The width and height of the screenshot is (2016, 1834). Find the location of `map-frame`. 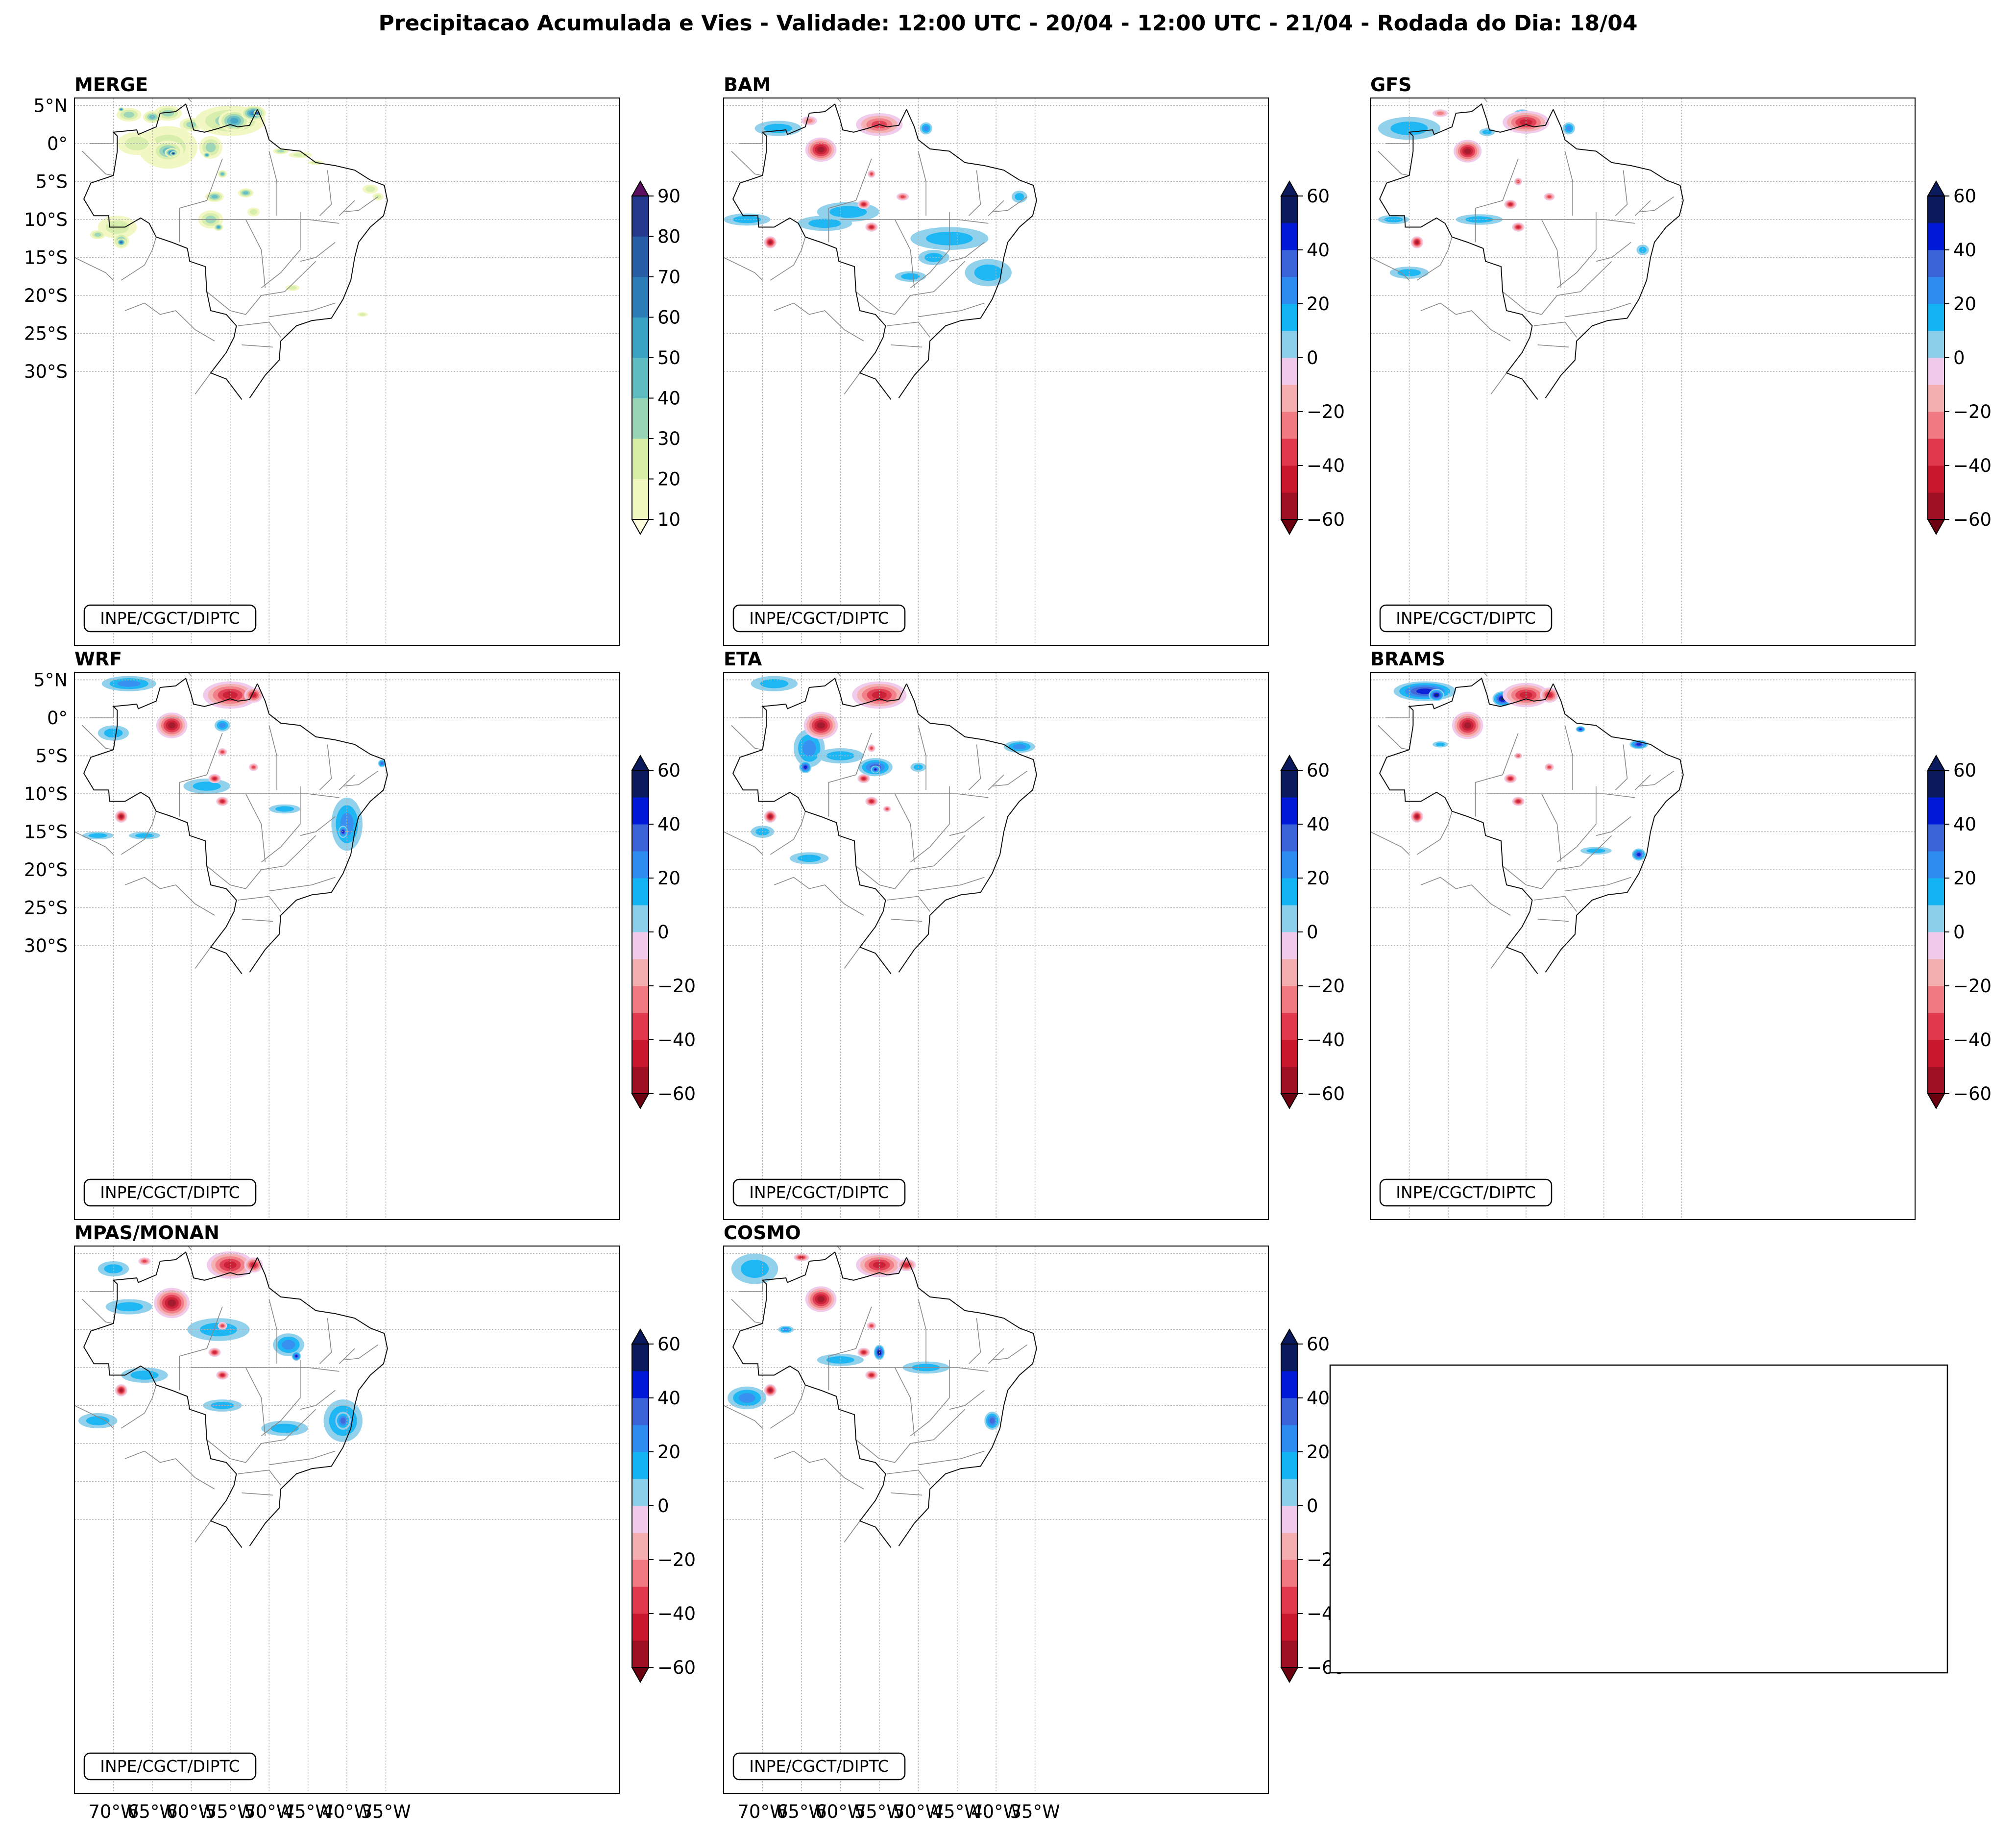

map-frame is located at coordinates (347, 1520).